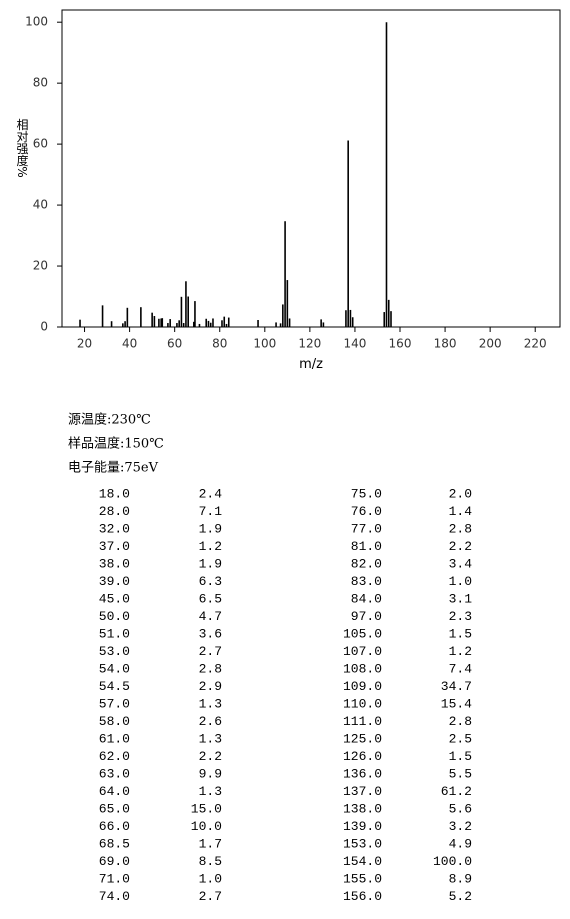 Image resolution: width=570 pixels, height=919 pixels. Describe the element at coordinates (461, 598) in the screenshot. I see `table-cell: 3.1` at that location.